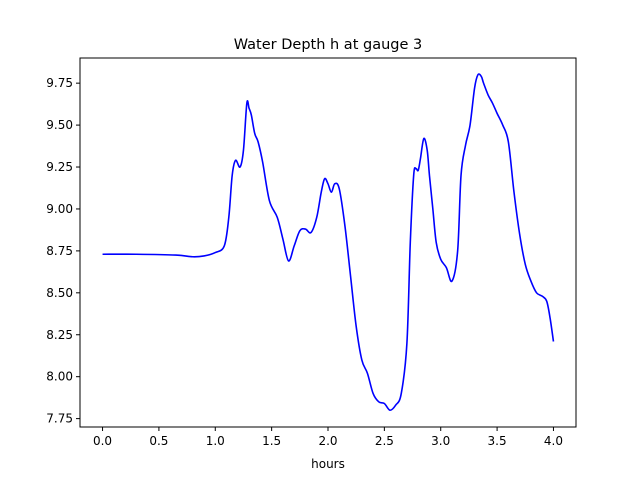 This screenshot has width=640, height=480. What do you see at coordinates (553, 441) in the screenshot?
I see `x-tick-label: 4.0` at bounding box center [553, 441].